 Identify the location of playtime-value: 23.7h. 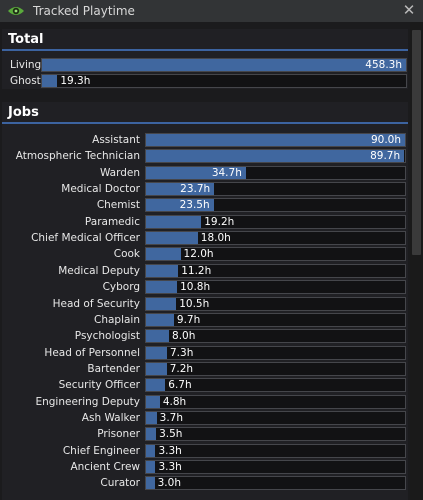
(195, 189).